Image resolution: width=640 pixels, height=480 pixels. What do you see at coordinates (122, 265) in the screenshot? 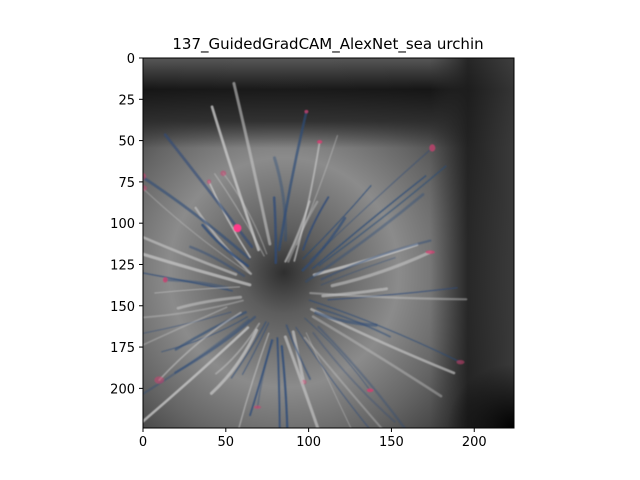
I see `y-tick-label: 125` at bounding box center [122, 265].